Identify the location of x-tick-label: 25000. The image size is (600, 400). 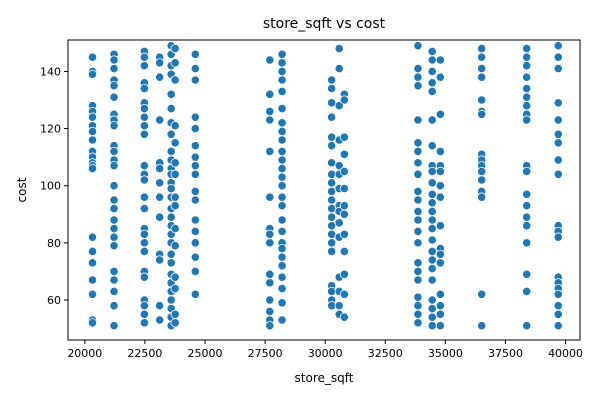
(205, 353).